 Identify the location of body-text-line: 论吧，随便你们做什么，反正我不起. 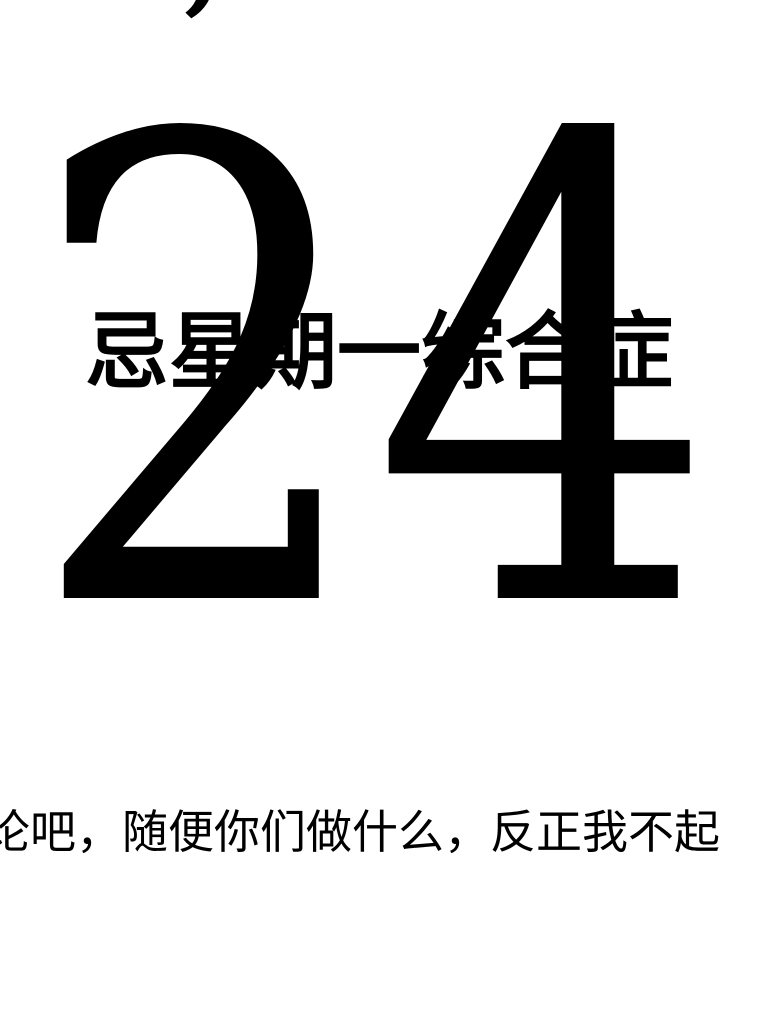
(379, 832).